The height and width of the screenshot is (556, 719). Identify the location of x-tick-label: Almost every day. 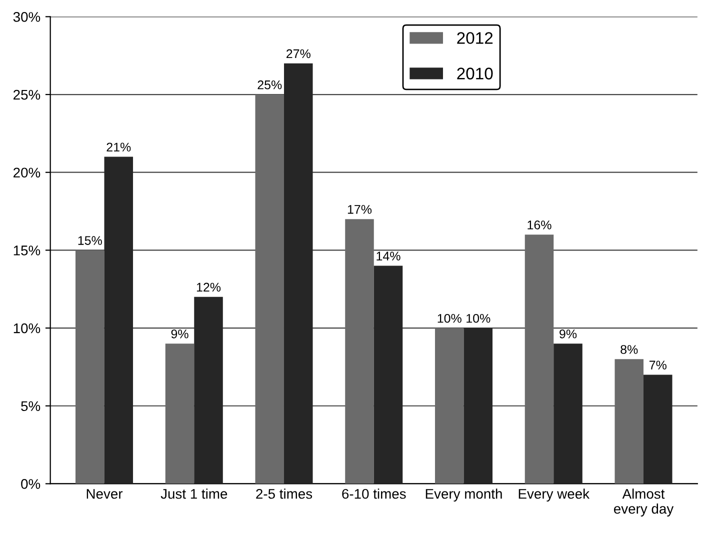
(644, 502).